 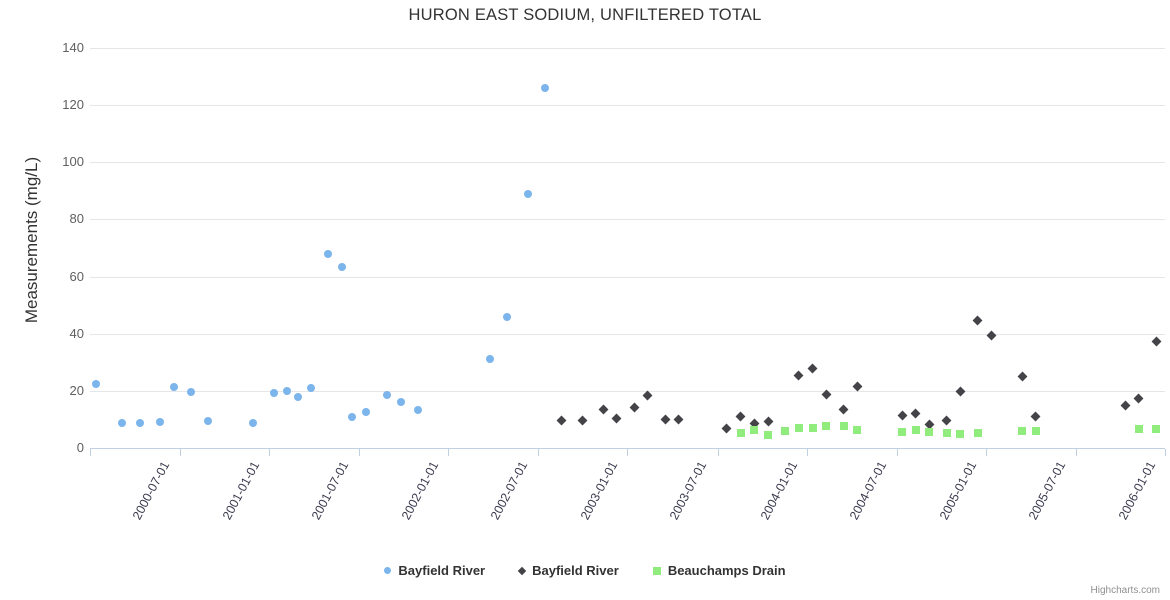 What do you see at coordinates (656, 570) in the screenshot?
I see `legend-marker-square-icon` at bounding box center [656, 570].